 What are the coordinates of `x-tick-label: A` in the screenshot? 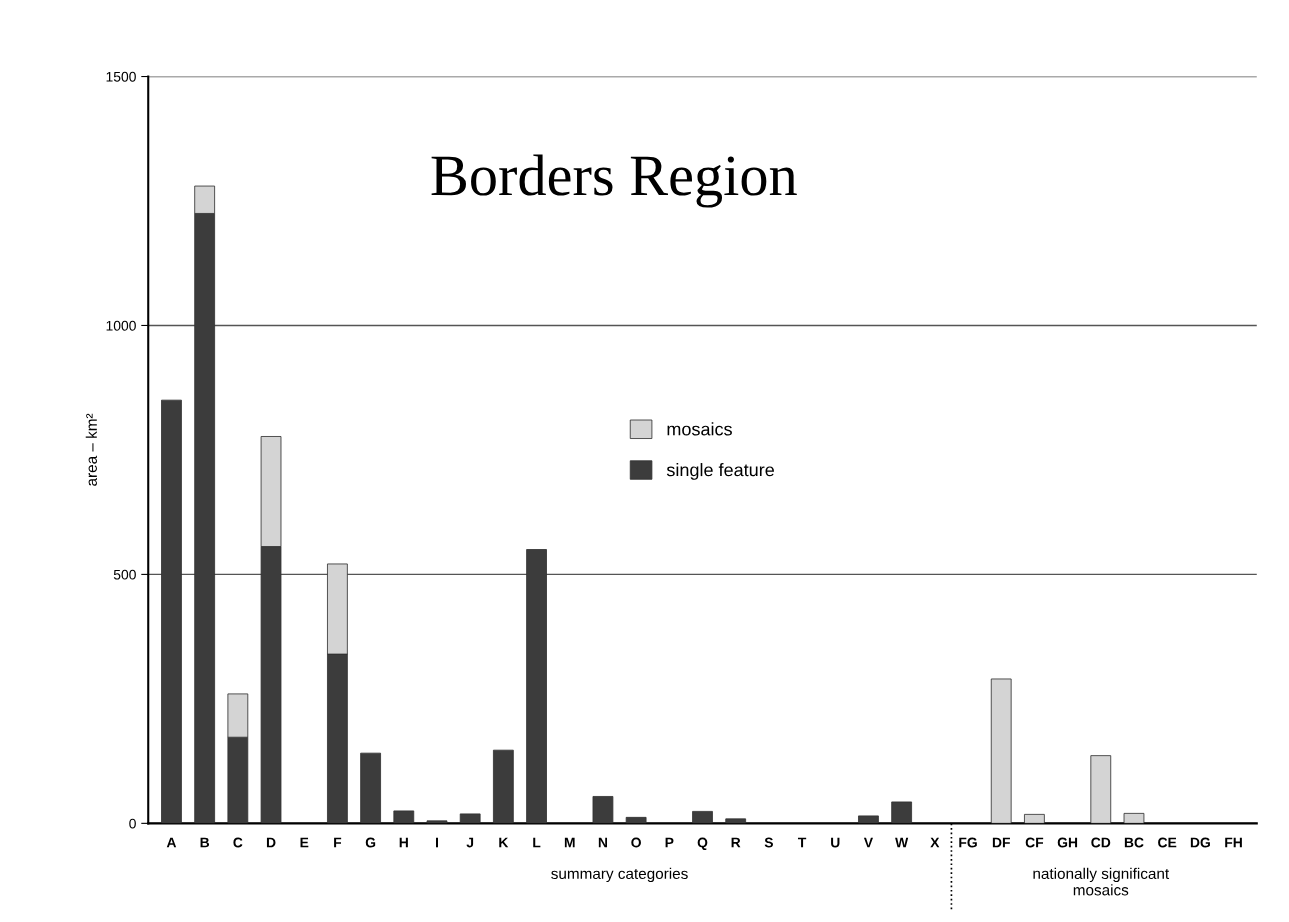 It's located at (171, 842).